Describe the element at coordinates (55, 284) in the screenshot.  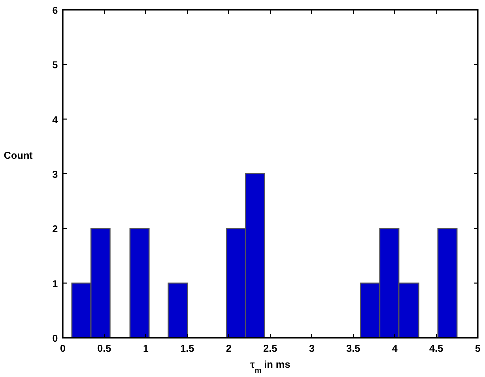
I see `y-tick-label: 1` at that location.